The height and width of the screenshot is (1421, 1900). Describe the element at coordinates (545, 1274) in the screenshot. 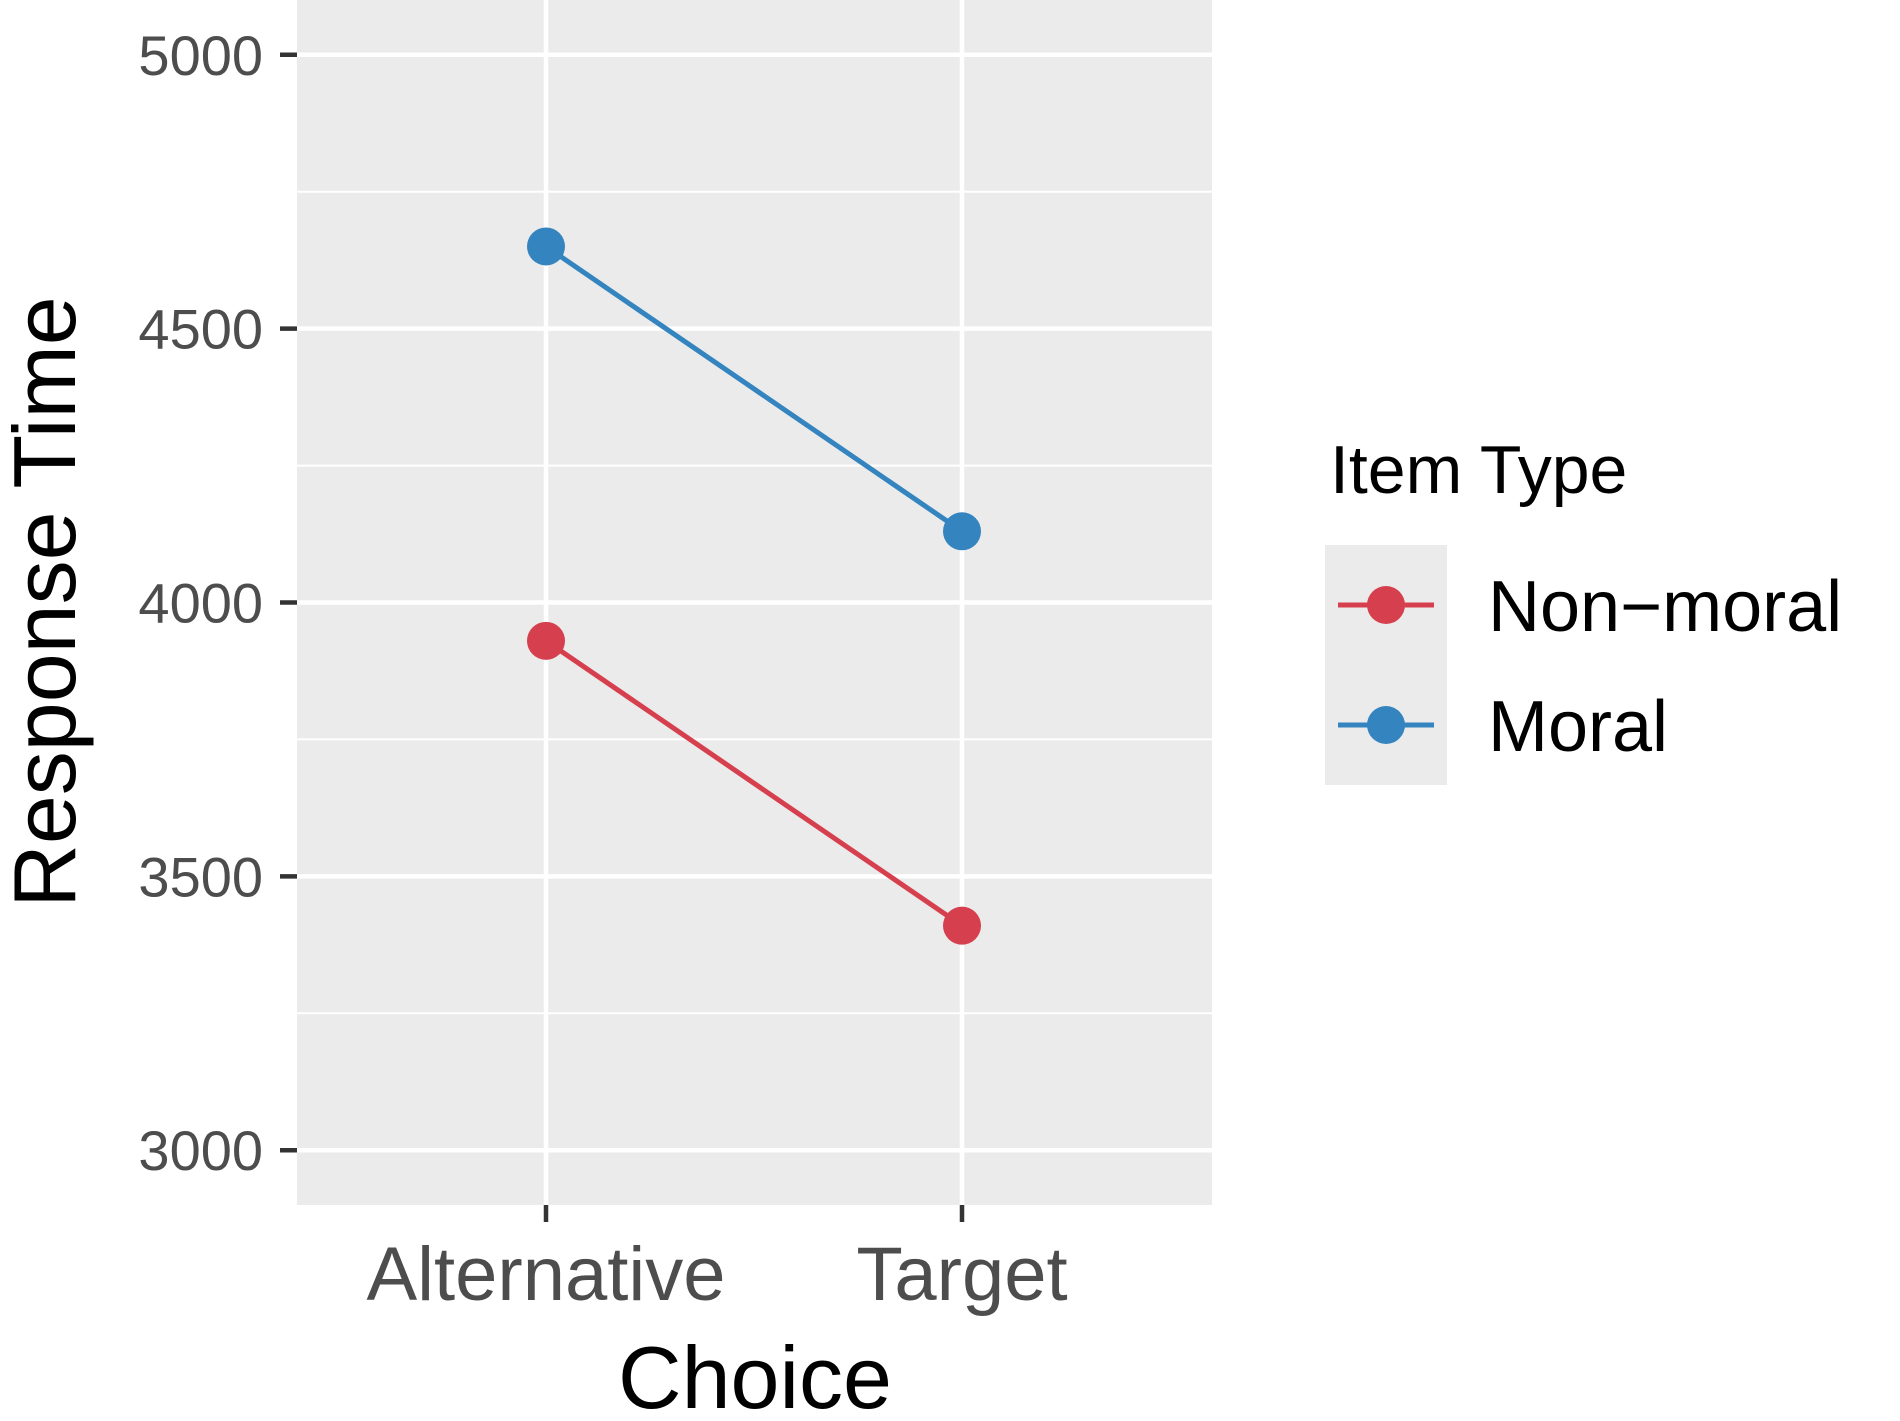

I see `x-tick-label: Alternative` at that location.